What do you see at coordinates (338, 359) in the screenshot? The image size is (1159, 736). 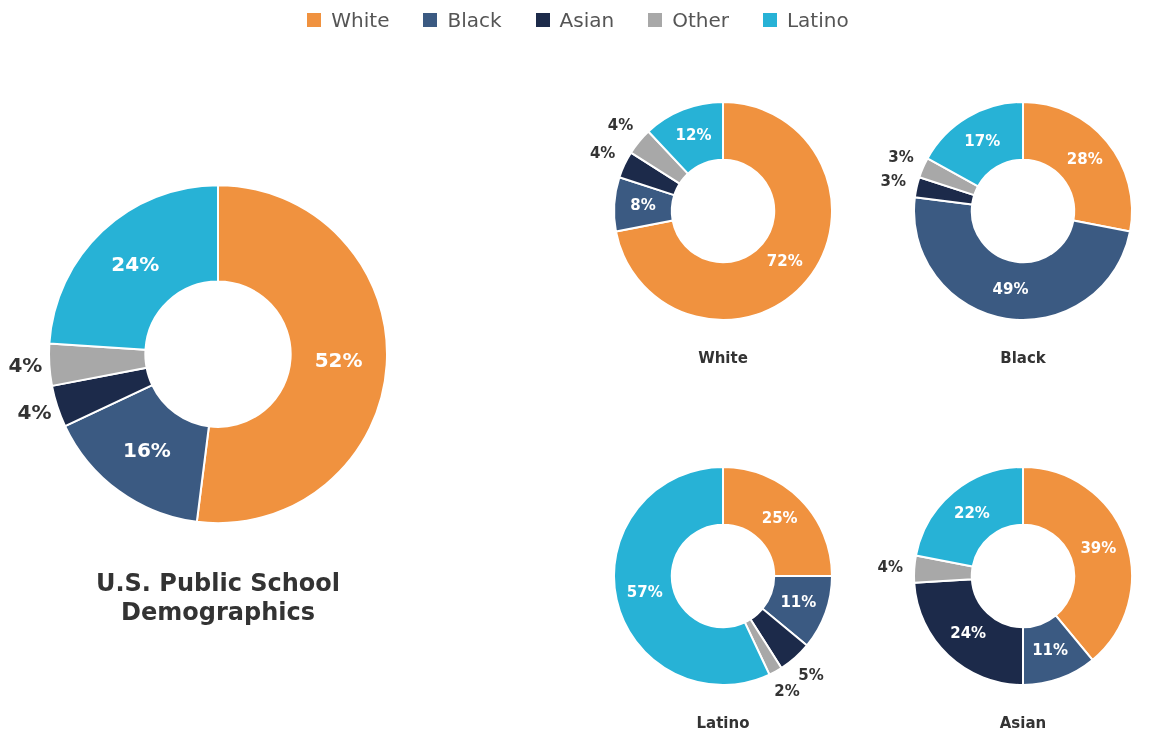 I see `data-label: 52%` at bounding box center [338, 359].